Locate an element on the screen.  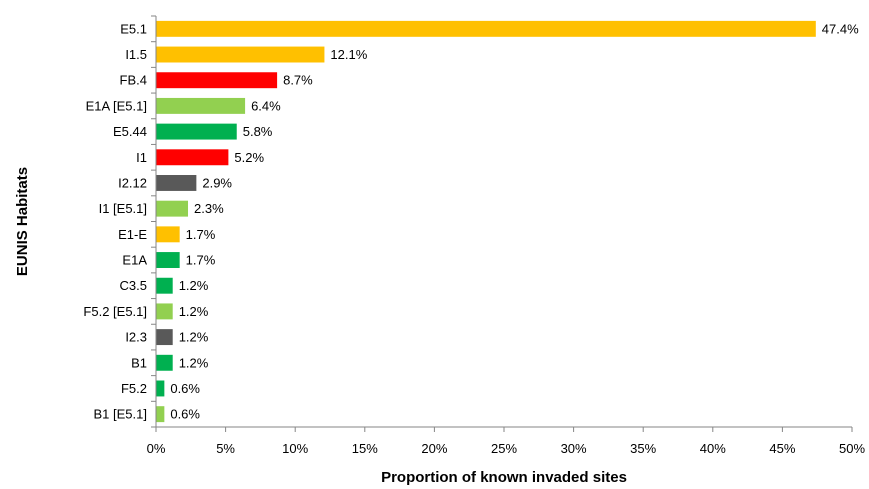
bar-value-label: 47.4% is located at coordinates (840, 28).